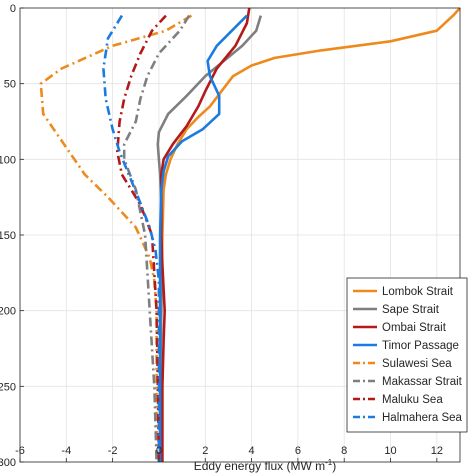 This screenshot has width=474, height=474. I want to click on x-axis-label-close: ), so click(334, 466).